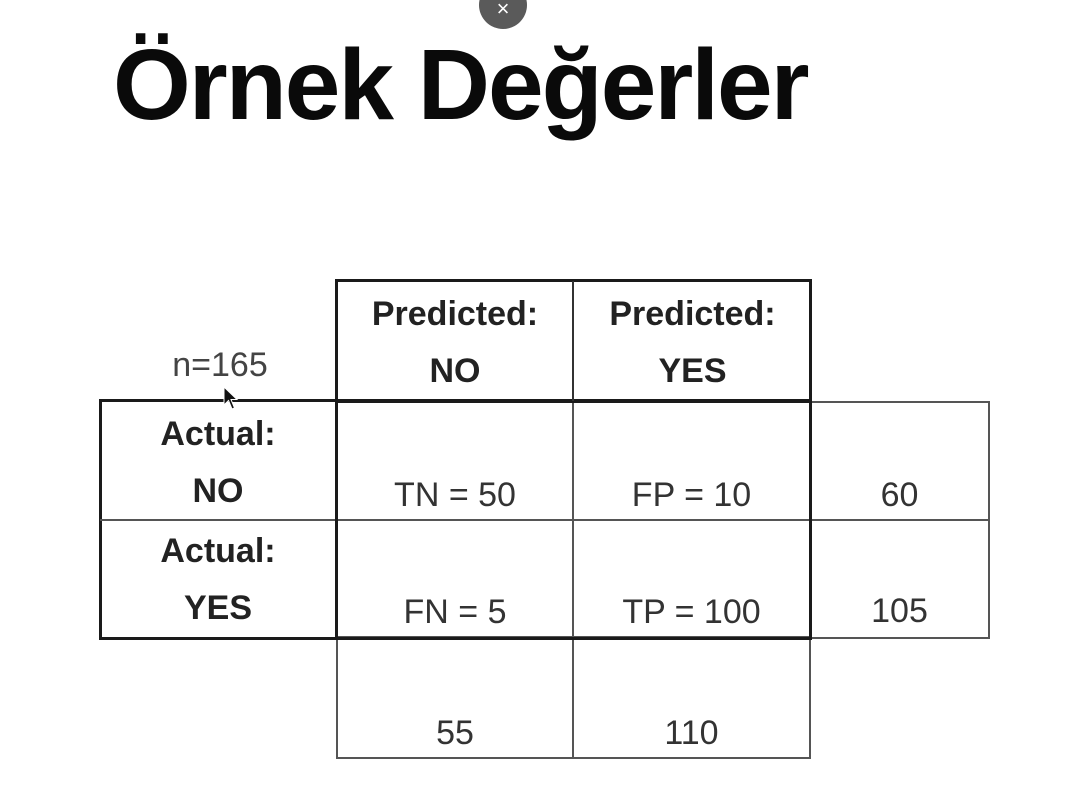 The width and height of the screenshot is (1085, 785). I want to click on mouse-pointer-icon, so click(231, 398).